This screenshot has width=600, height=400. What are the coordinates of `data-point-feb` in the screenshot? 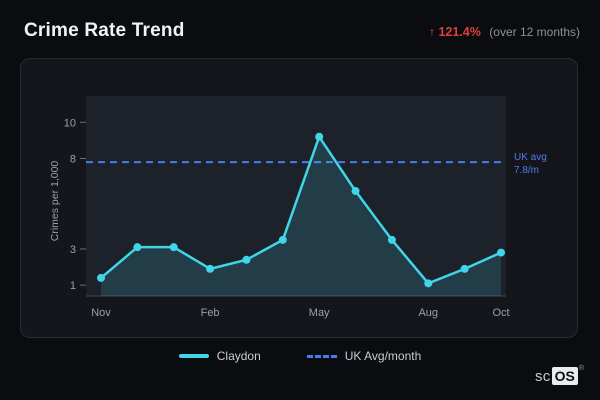 It's located at (210, 268).